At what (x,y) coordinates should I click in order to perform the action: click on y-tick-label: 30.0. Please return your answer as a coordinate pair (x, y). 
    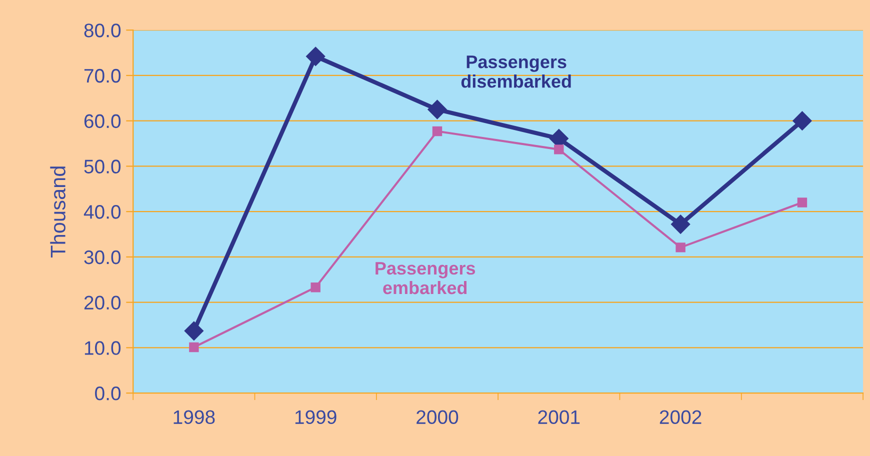
    Looking at the image, I should click on (102, 257).